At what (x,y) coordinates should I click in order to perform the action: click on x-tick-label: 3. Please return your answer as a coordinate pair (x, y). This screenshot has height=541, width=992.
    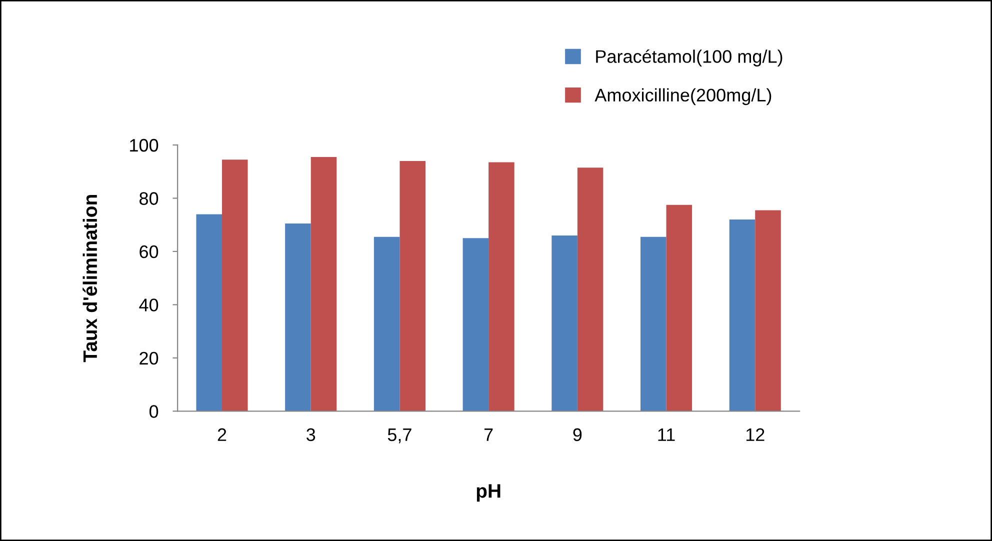
    Looking at the image, I should click on (311, 435).